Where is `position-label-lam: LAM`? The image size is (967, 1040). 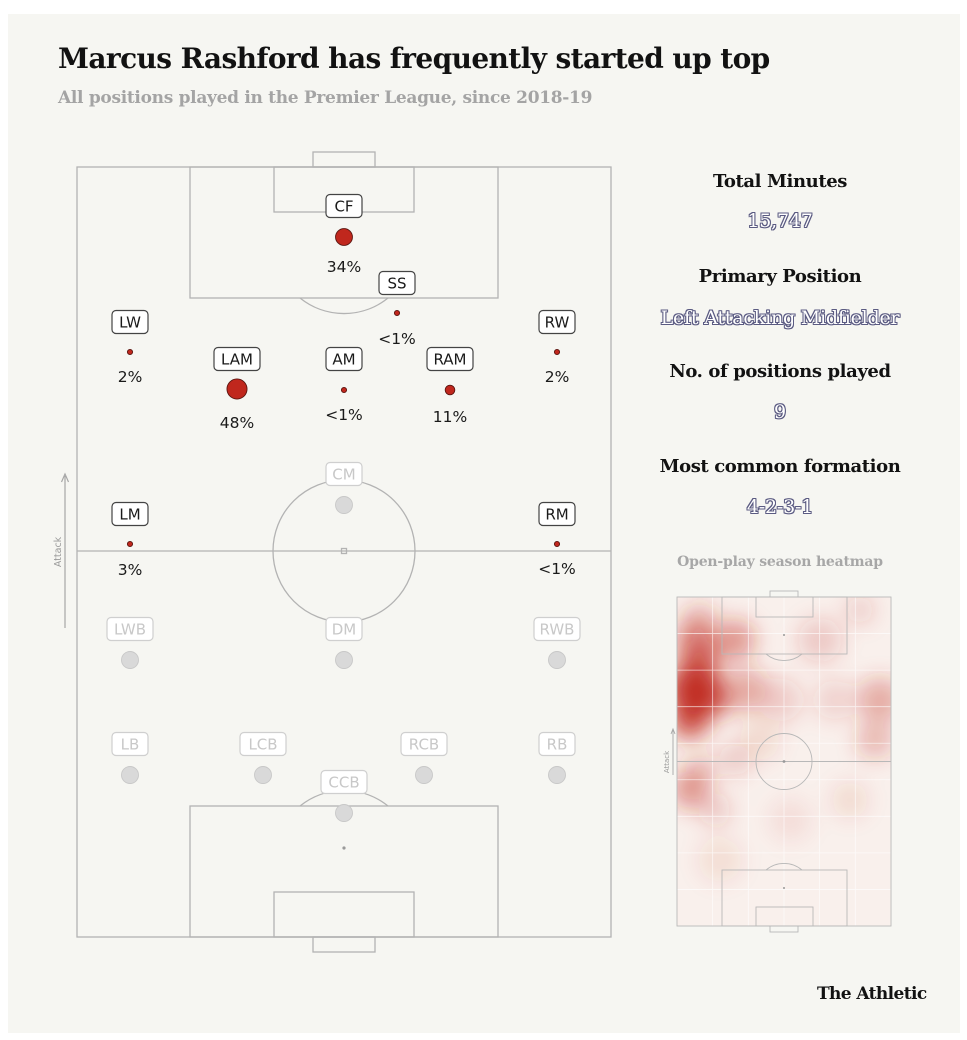 position-label-lam: LAM is located at coordinates (237, 360).